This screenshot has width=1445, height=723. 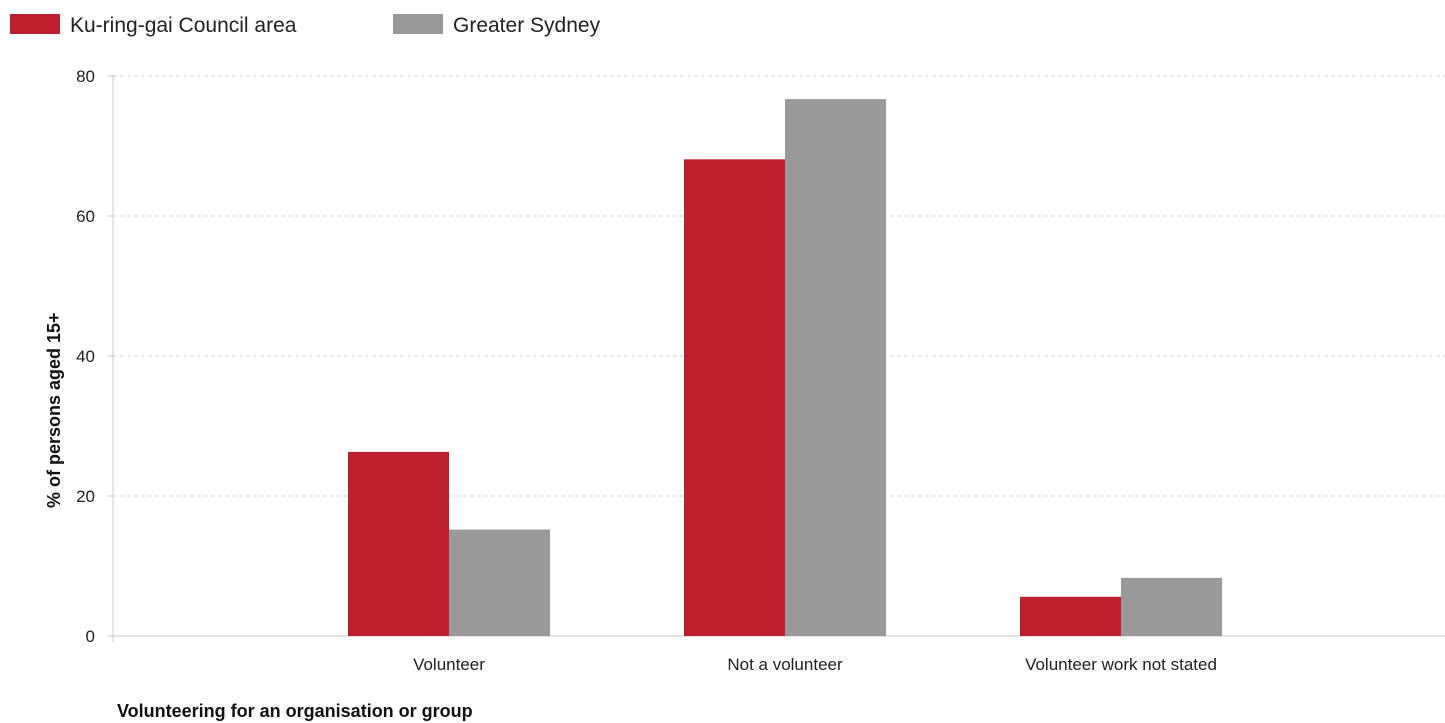 What do you see at coordinates (449, 664) in the screenshot?
I see `x-tick-label: Volunteer` at bounding box center [449, 664].